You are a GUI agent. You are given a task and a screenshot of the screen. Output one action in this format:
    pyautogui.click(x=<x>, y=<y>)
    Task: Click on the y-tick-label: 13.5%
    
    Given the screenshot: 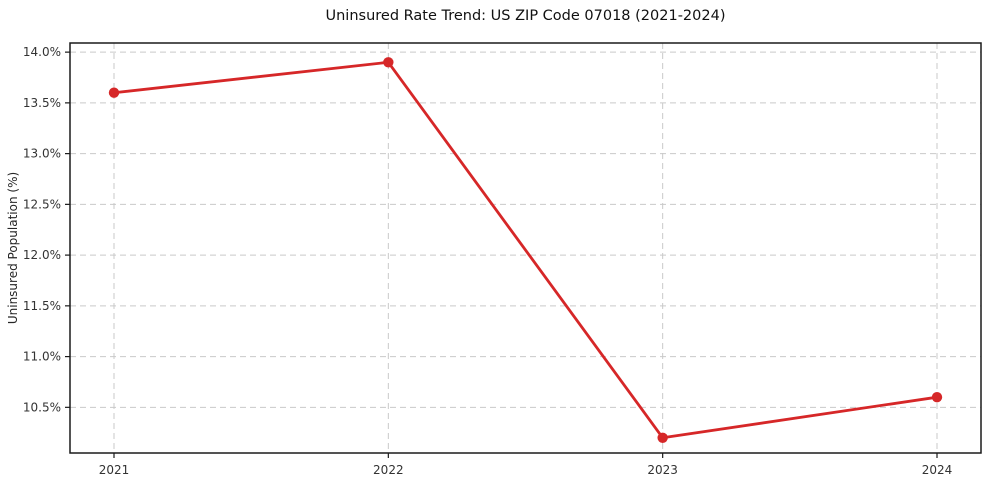 What is the action you would take?
    pyautogui.click(x=42, y=103)
    